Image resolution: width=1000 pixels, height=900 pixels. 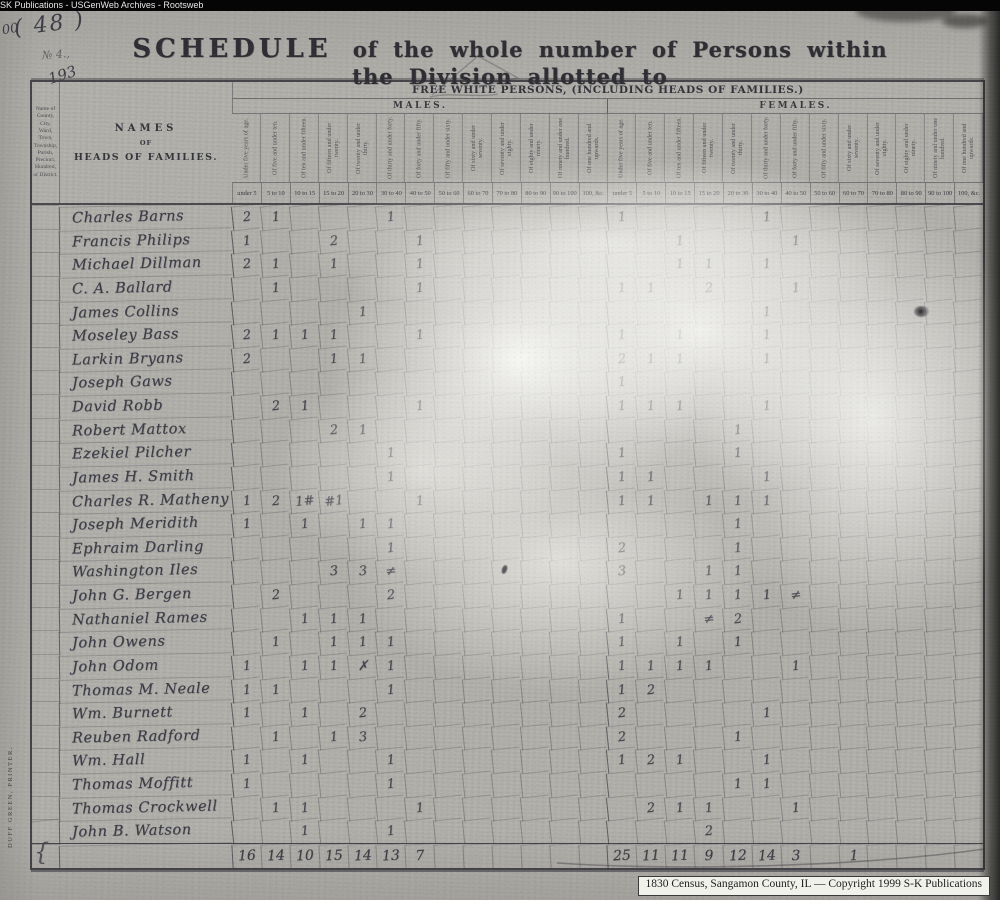 What do you see at coordinates (362, 148) in the screenshot?
I see `age-column-label: Of twenty and under thirty.` at bounding box center [362, 148].